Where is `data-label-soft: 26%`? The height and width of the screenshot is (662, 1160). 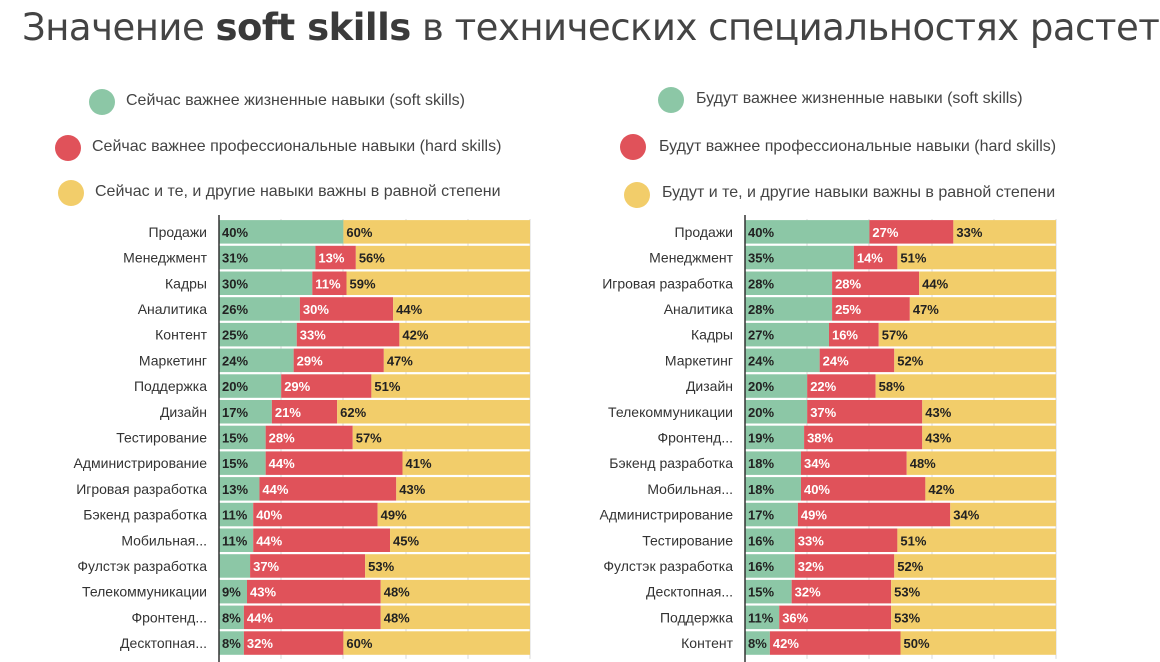
data-label-soft: 26% is located at coordinates (235, 309).